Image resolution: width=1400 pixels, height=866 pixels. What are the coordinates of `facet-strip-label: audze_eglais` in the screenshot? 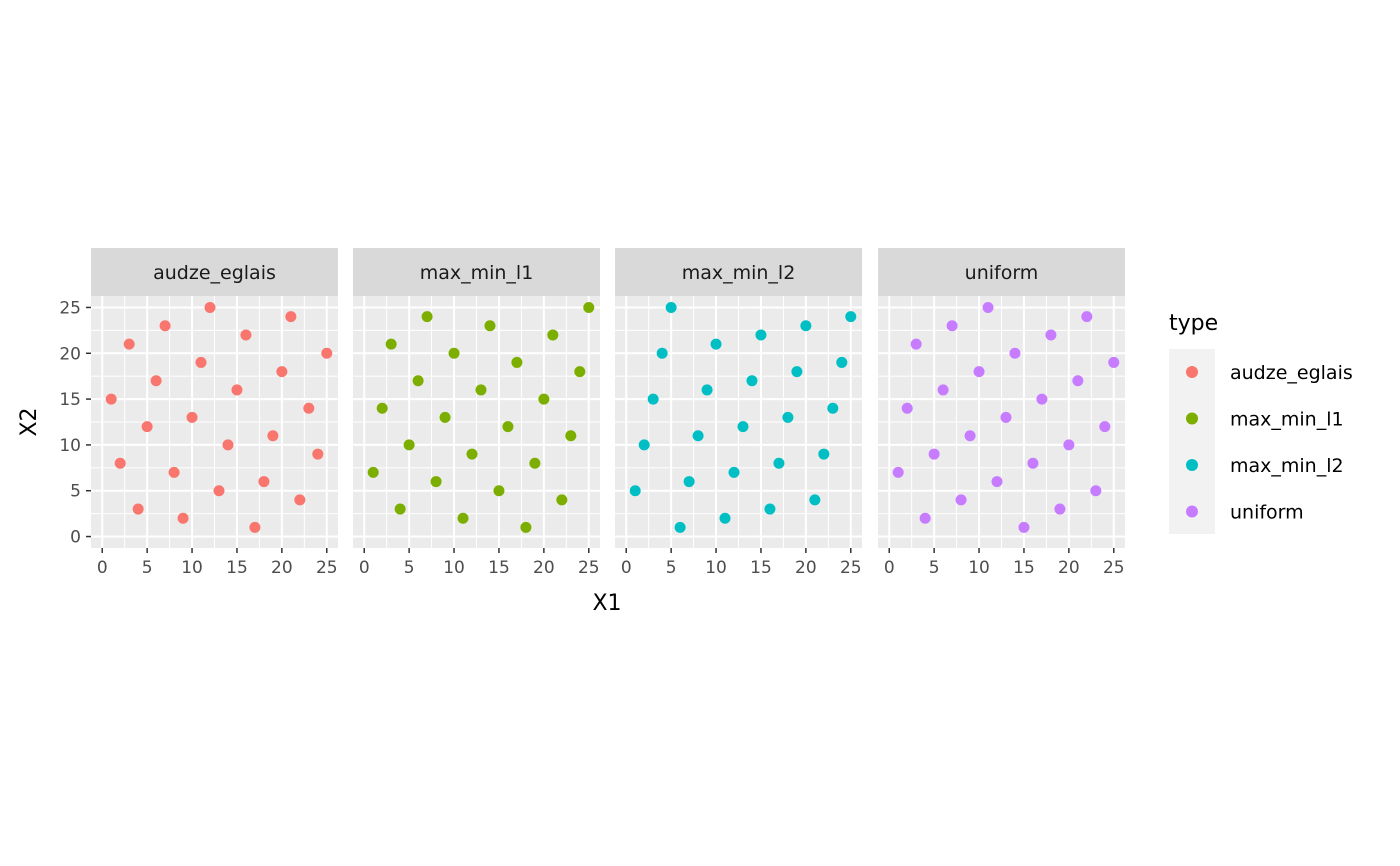 It's located at (214, 273).